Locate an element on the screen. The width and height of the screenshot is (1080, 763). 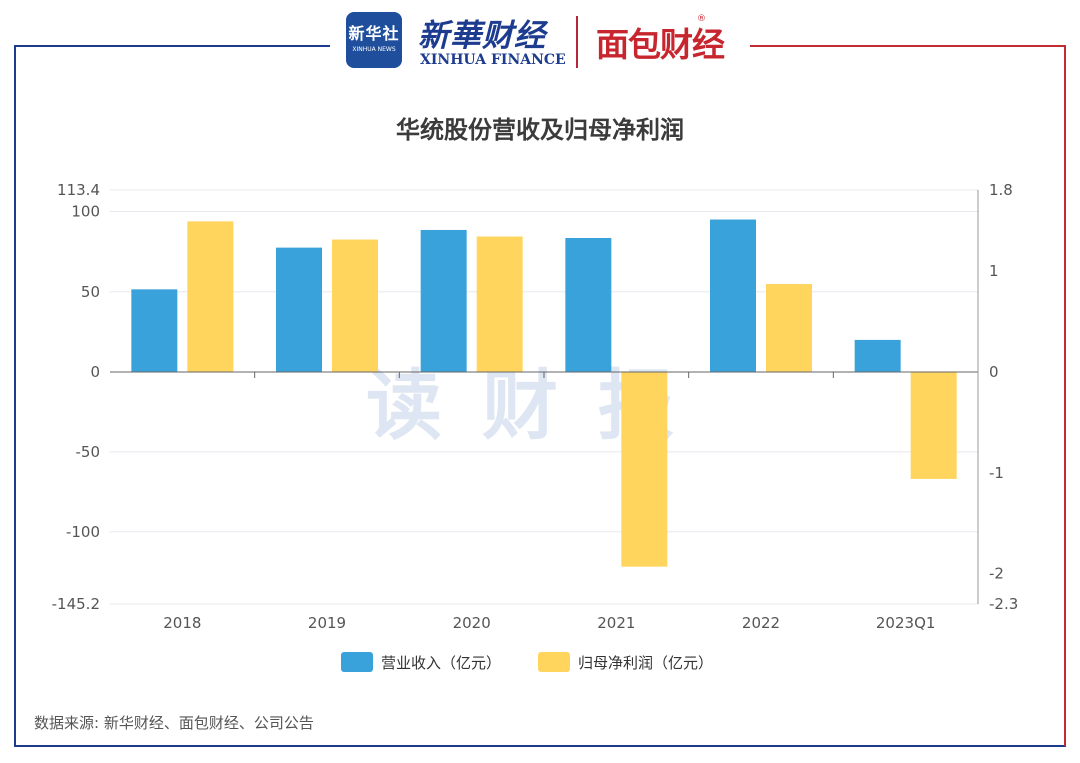
xinhua-finance-cn: 新華财经 is located at coordinates (482, 36).